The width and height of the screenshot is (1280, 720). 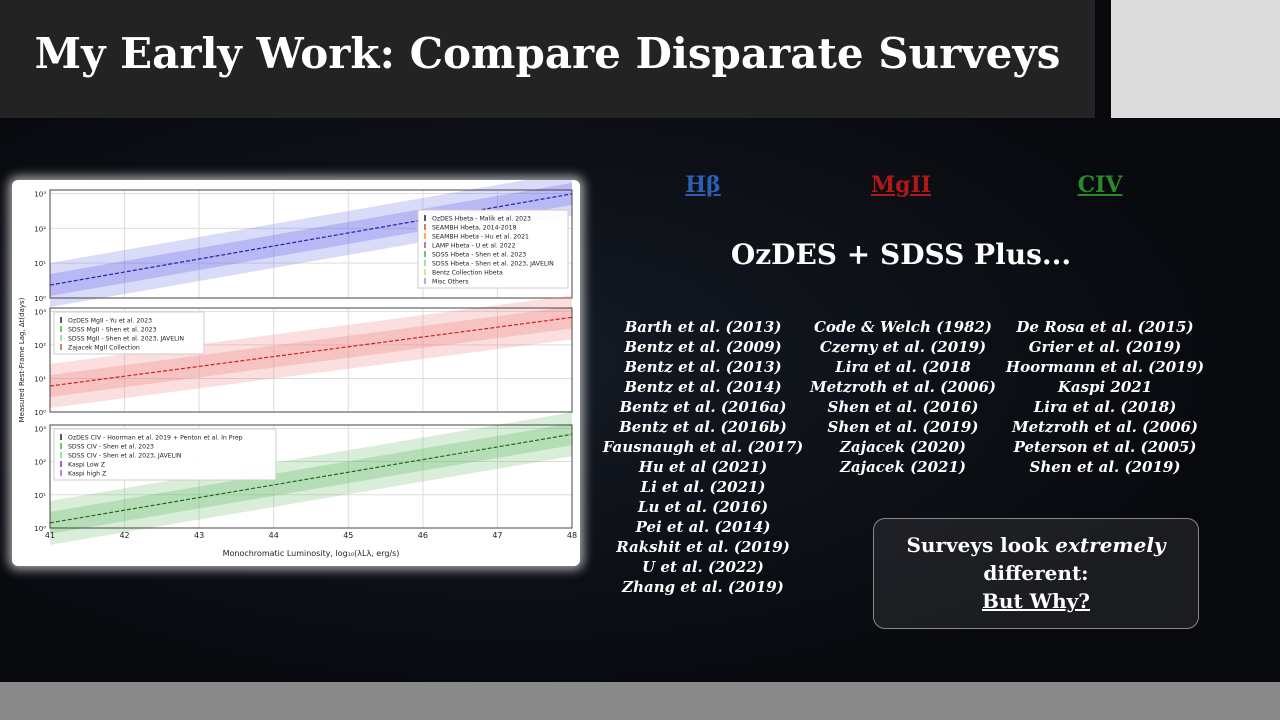 What do you see at coordinates (903, 467) in the screenshot?
I see `reference: Zajacek (2021)` at bounding box center [903, 467].